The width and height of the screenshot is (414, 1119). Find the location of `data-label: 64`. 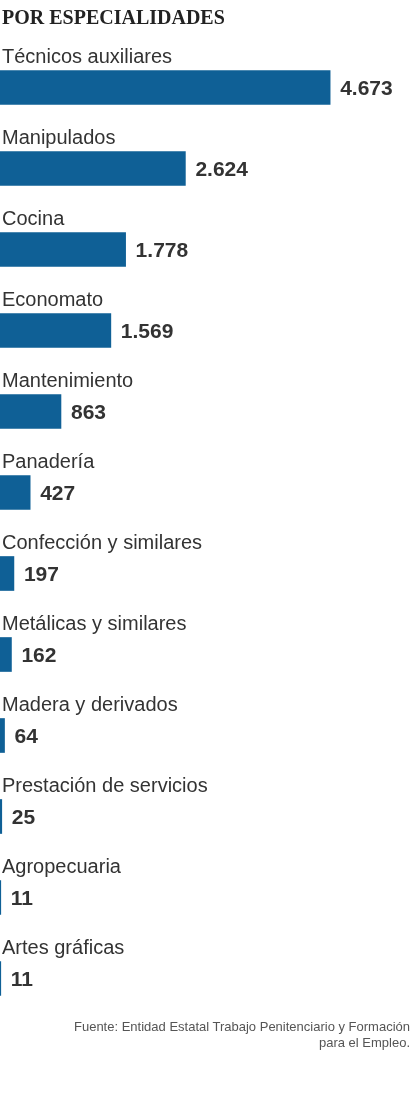

data-label: 64 is located at coordinates (26, 736).